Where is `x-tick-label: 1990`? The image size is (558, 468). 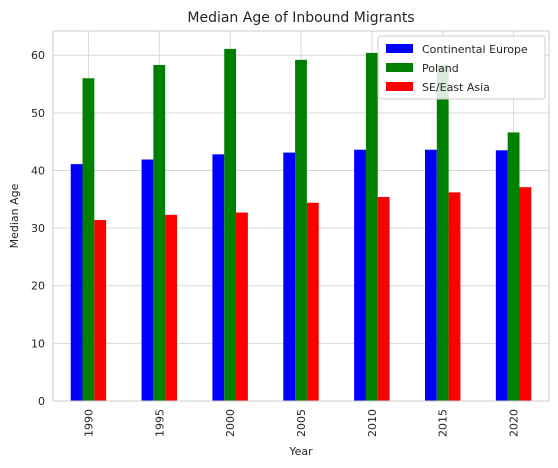 x-tick-label: 1990 is located at coordinates (88, 423).